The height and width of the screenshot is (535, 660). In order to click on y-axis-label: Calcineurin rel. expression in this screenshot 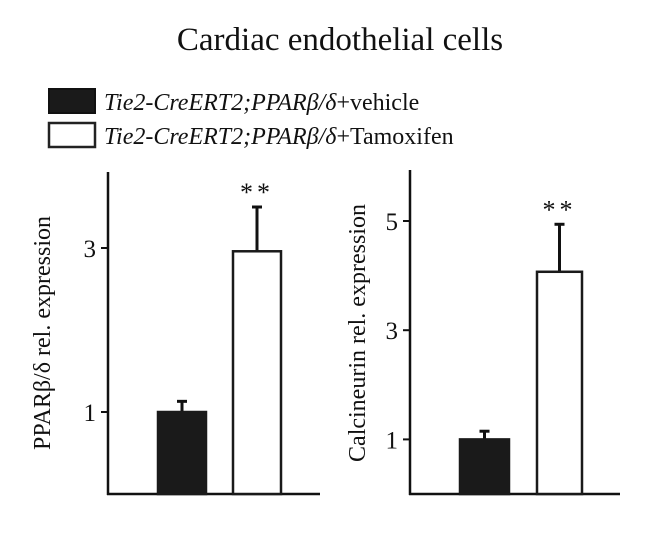, I will do `click(358, 333)`.